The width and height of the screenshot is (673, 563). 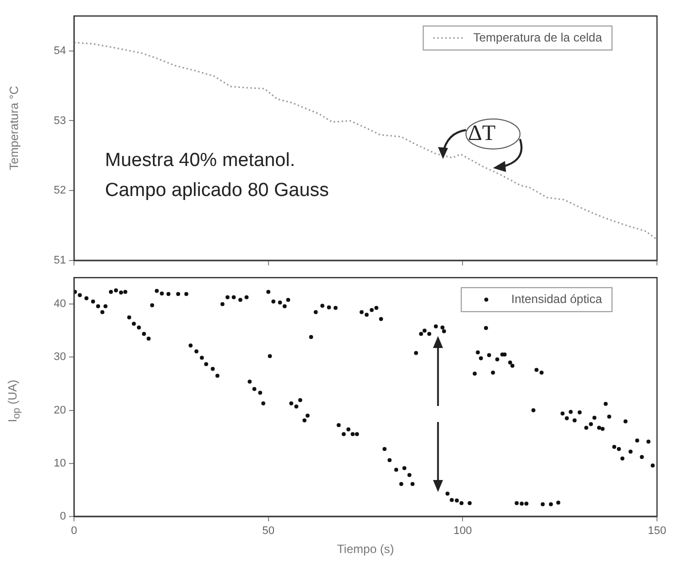 What do you see at coordinates (462, 531) in the screenshot?
I see `x-tick-label: 100` at bounding box center [462, 531].